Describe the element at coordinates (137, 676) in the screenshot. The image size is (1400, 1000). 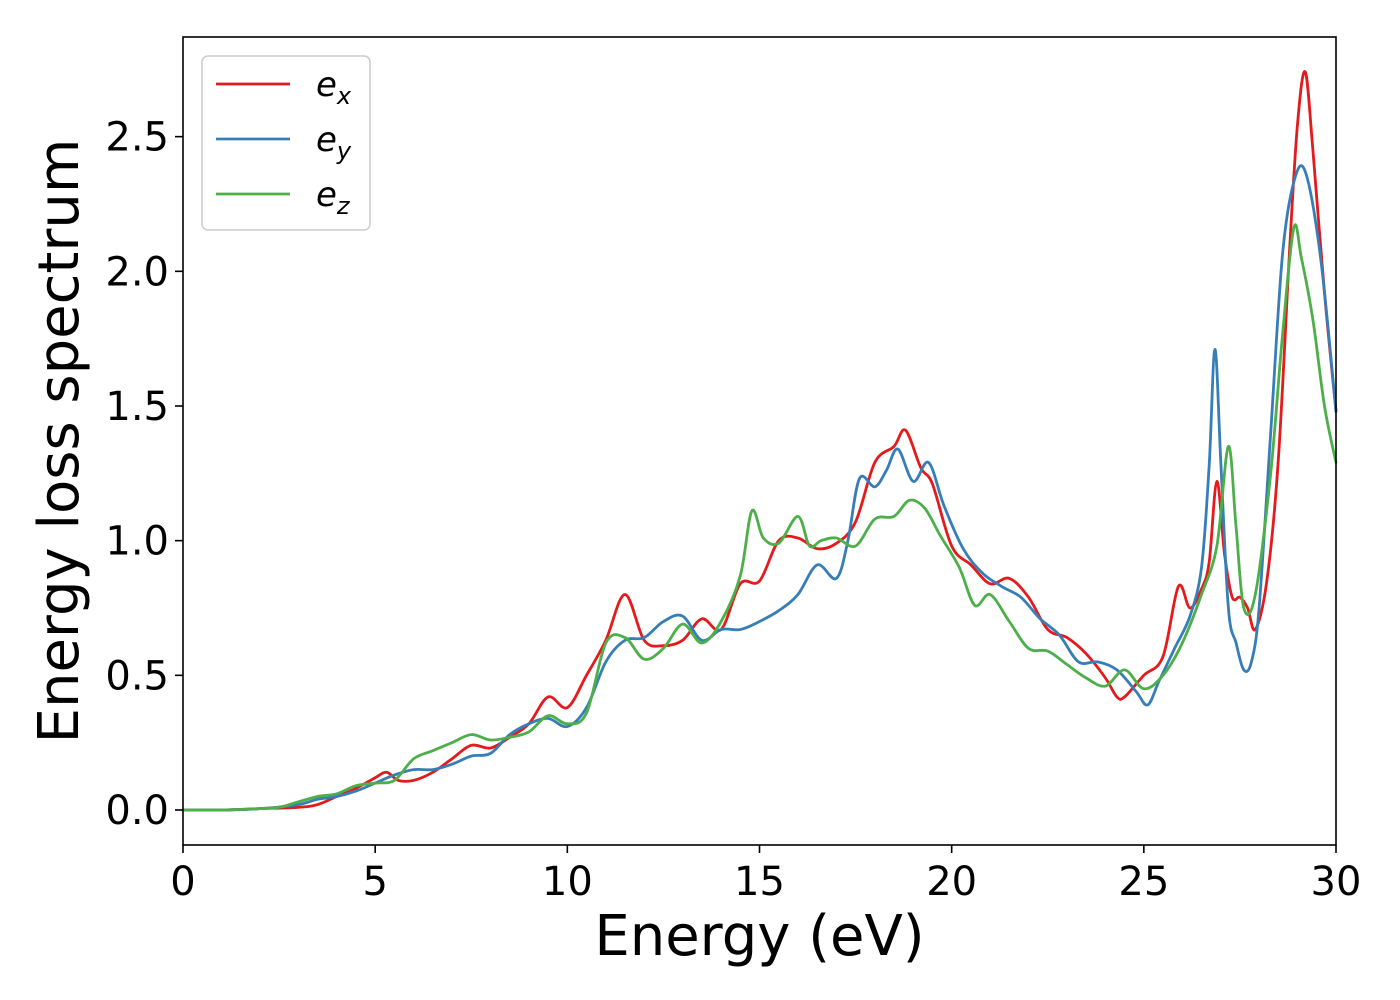
I see `y-tick-label: 0.5` at that location.